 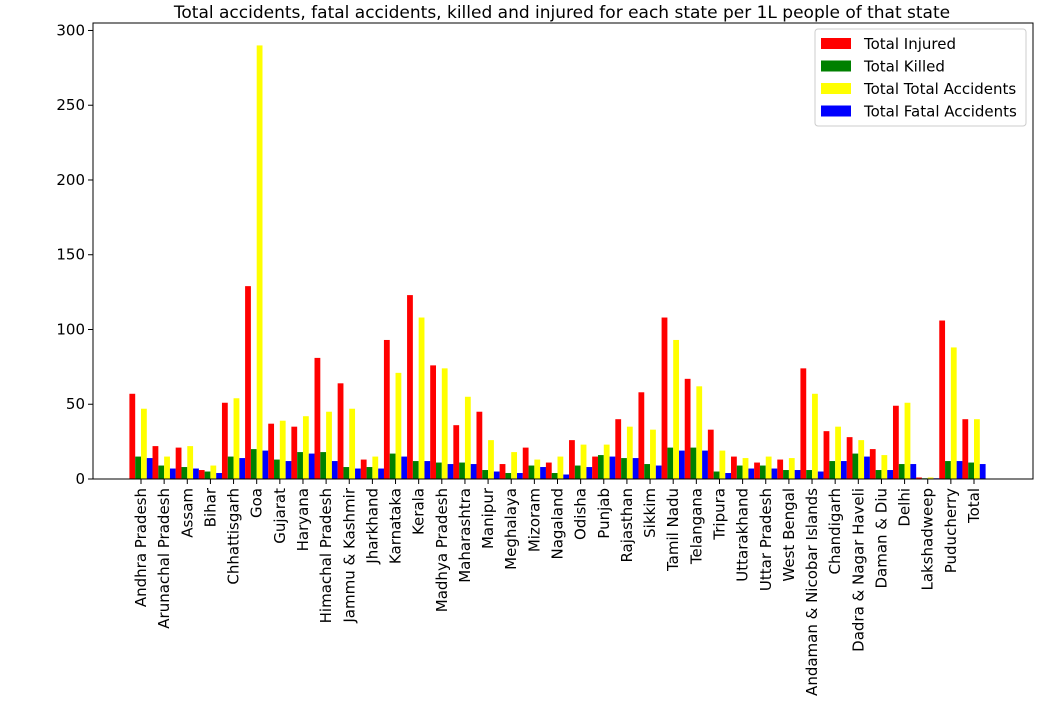 What do you see at coordinates (164, 558) in the screenshot?
I see `x-tick-label: Arunachal Pradesh` at bounding box center [164, 558].